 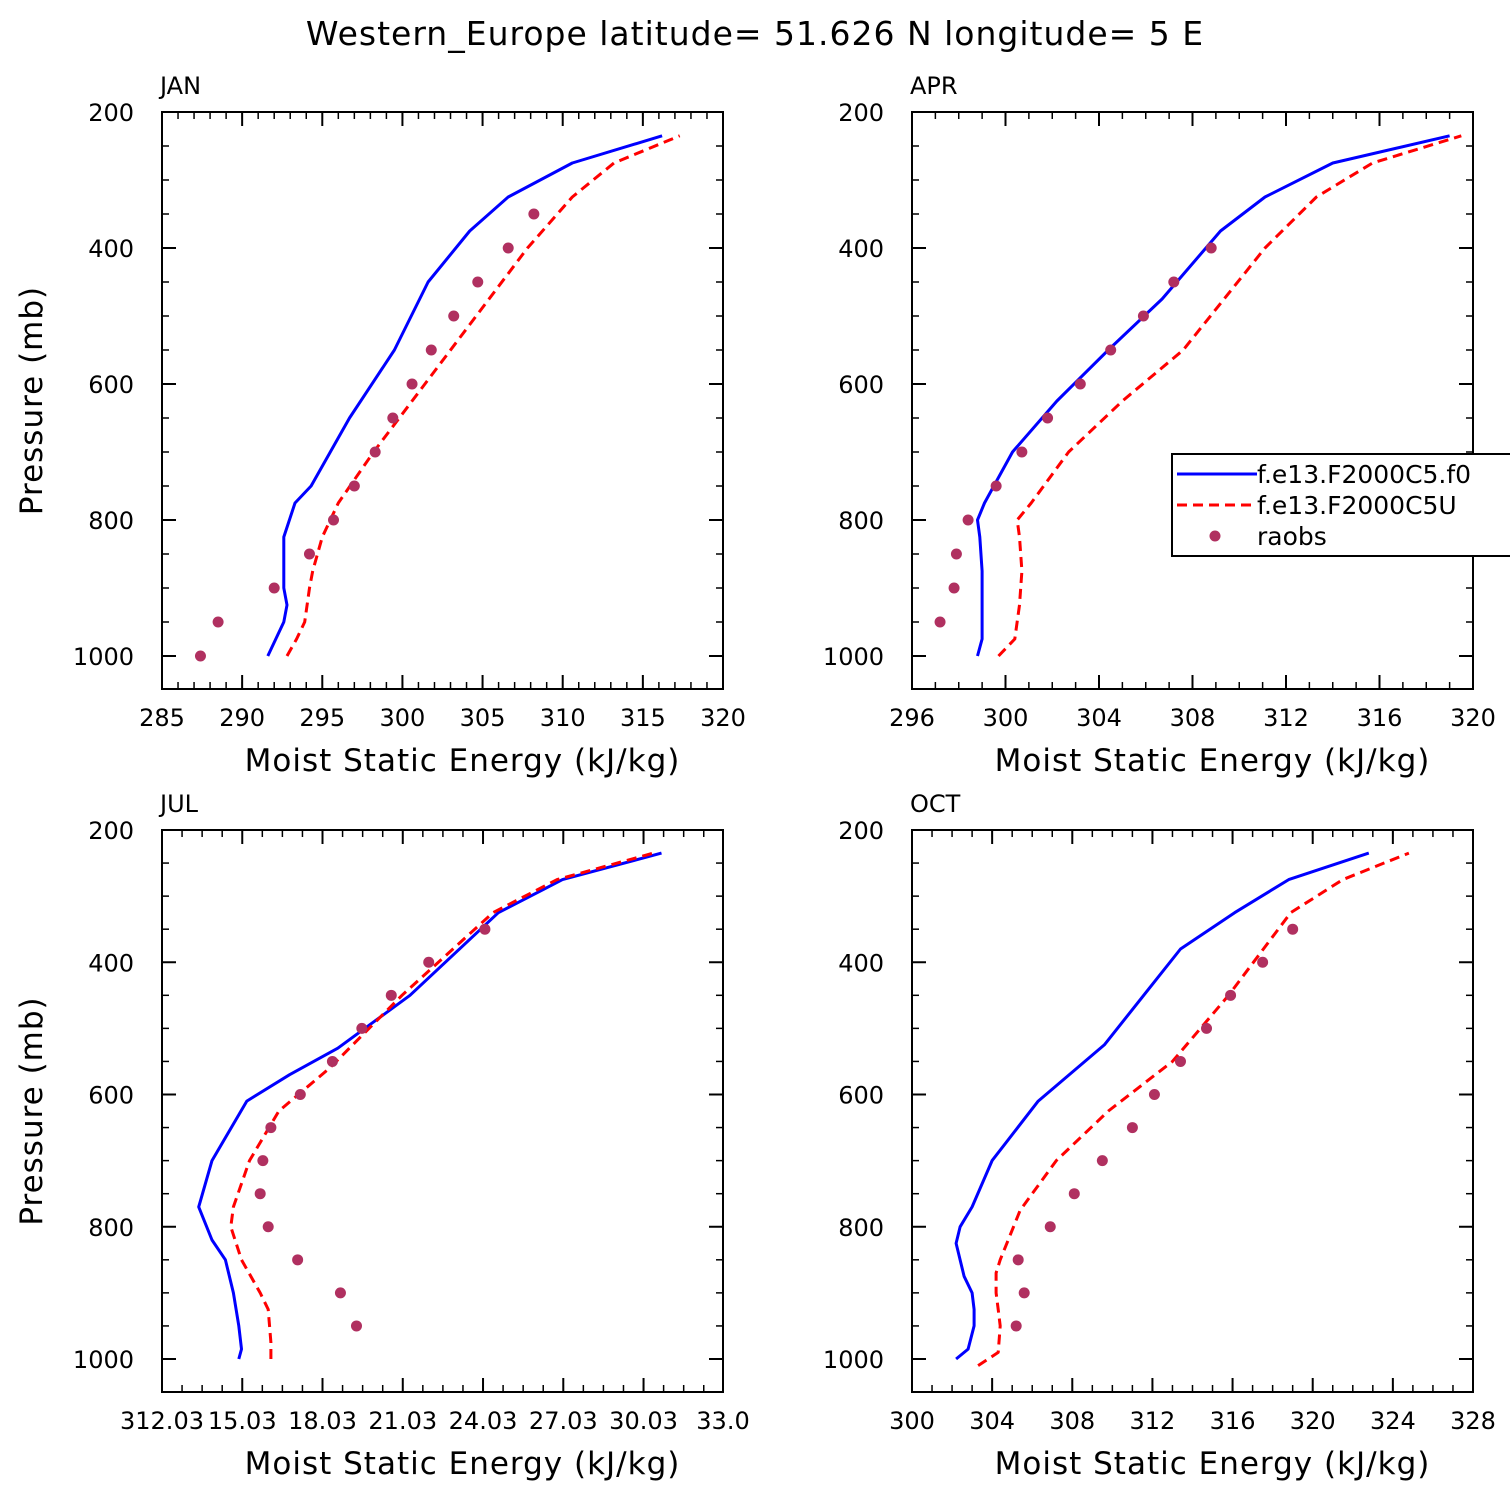 What do you see at coordinates (483, 1421) in the screenshot?
I see `x-tick-label: 24.03` at bounding box center [483, 1421].